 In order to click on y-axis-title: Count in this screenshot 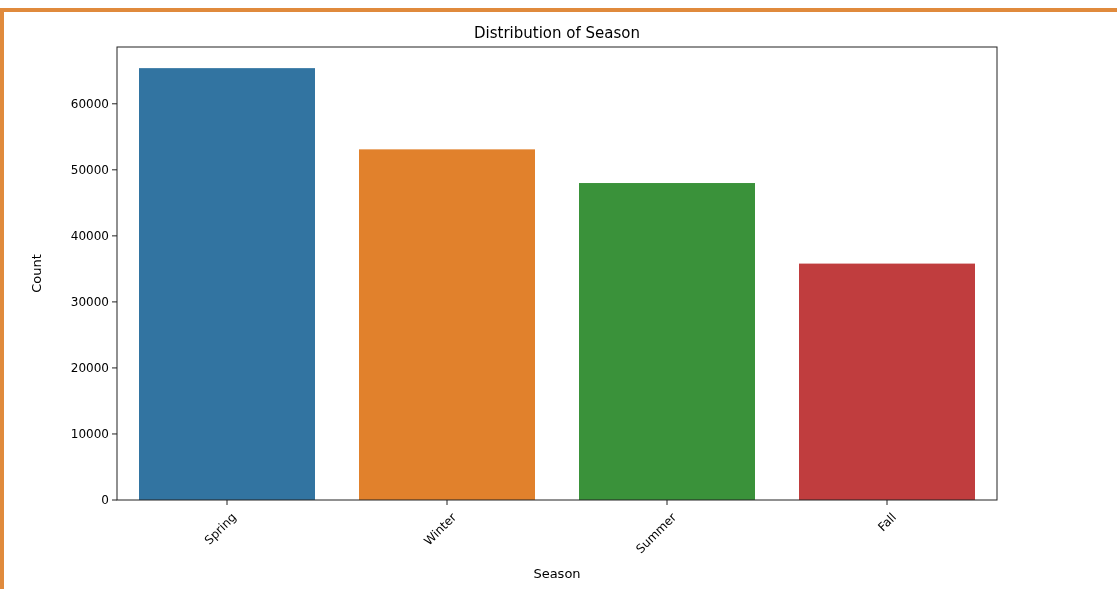, I will do `click(36, 273)`.